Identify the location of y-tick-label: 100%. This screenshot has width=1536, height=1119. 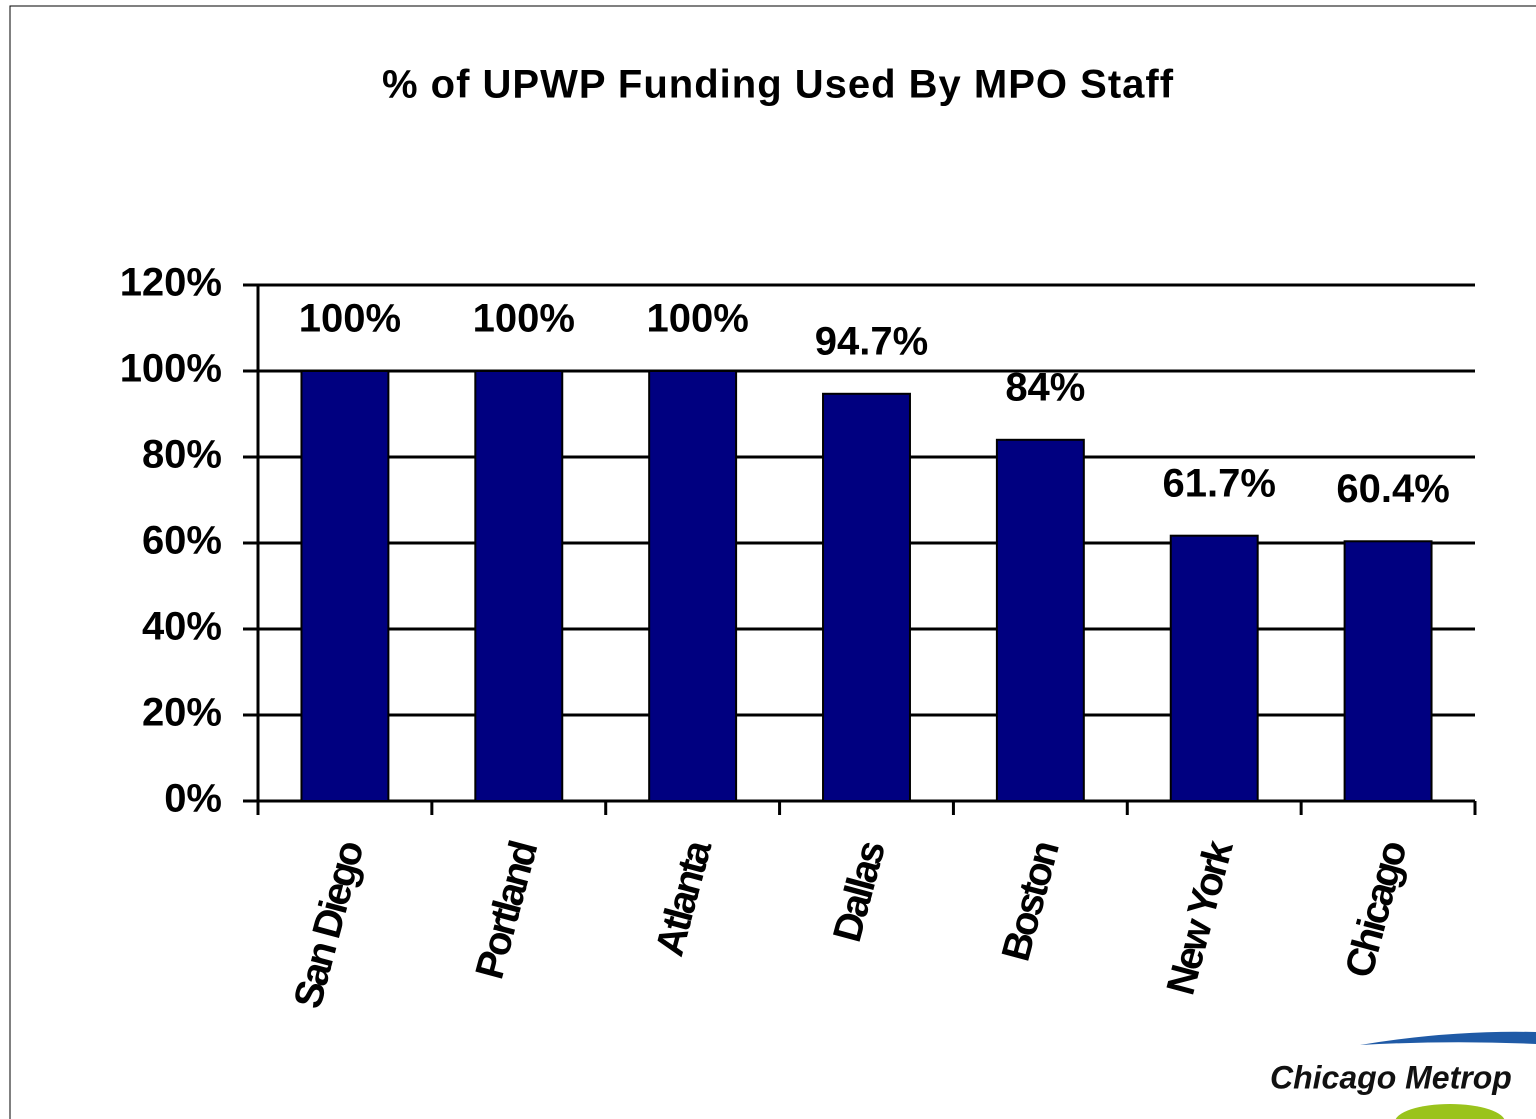
(171, 369).